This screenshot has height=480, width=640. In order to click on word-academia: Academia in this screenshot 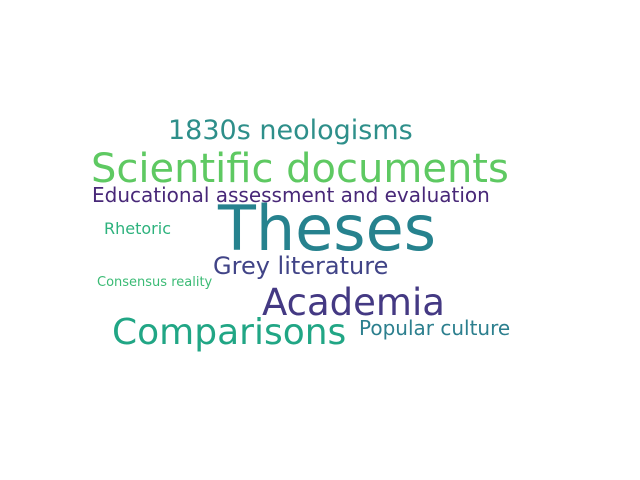, I will do `click(353, 302)`.